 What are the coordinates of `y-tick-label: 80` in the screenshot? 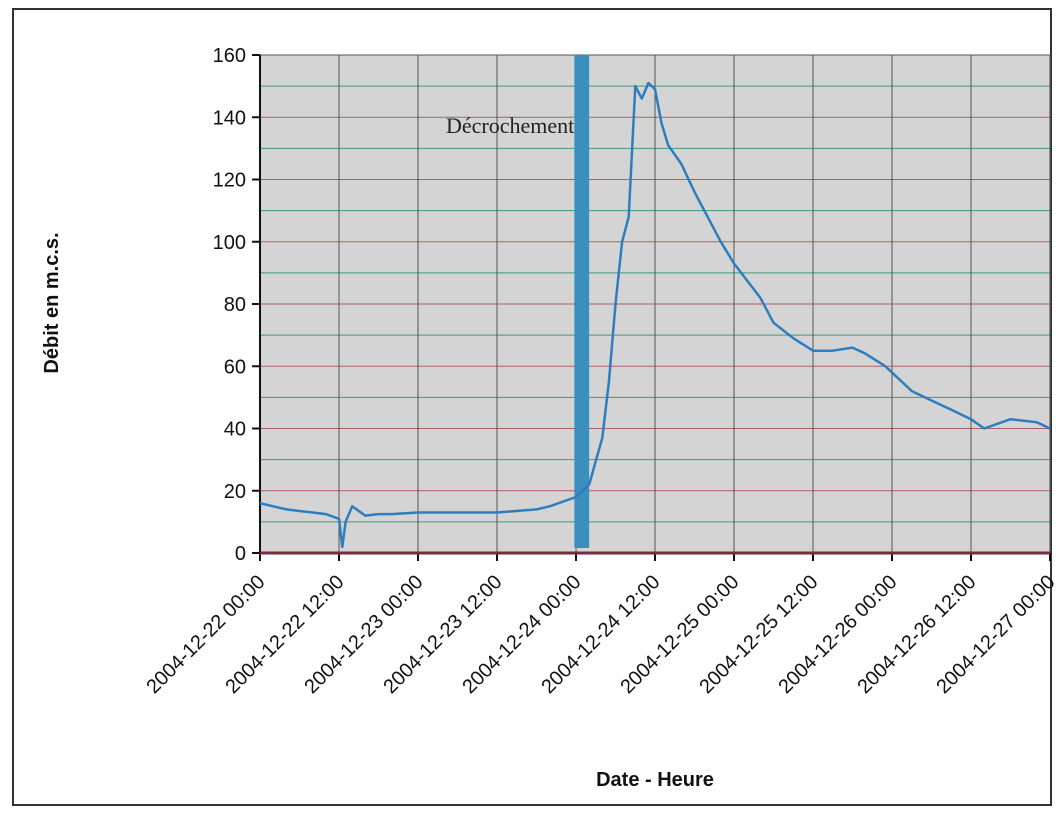 It's located at (235, 305).